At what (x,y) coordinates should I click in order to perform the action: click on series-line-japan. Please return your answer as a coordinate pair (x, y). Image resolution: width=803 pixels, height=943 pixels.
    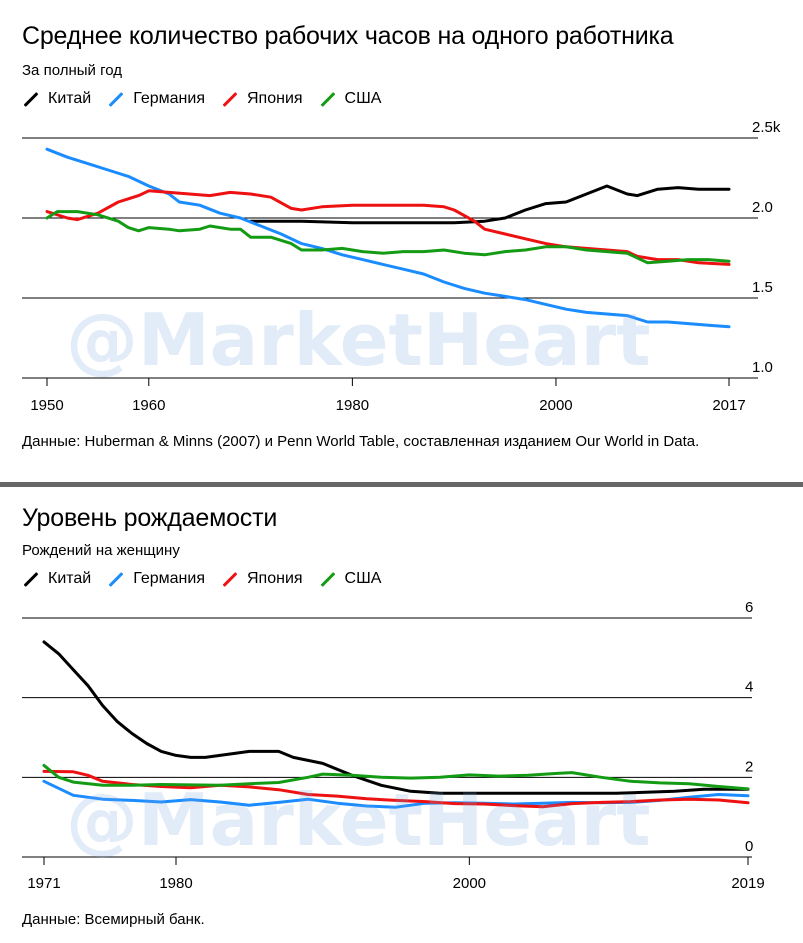
    Looking at the image, I should click on (388, 227).